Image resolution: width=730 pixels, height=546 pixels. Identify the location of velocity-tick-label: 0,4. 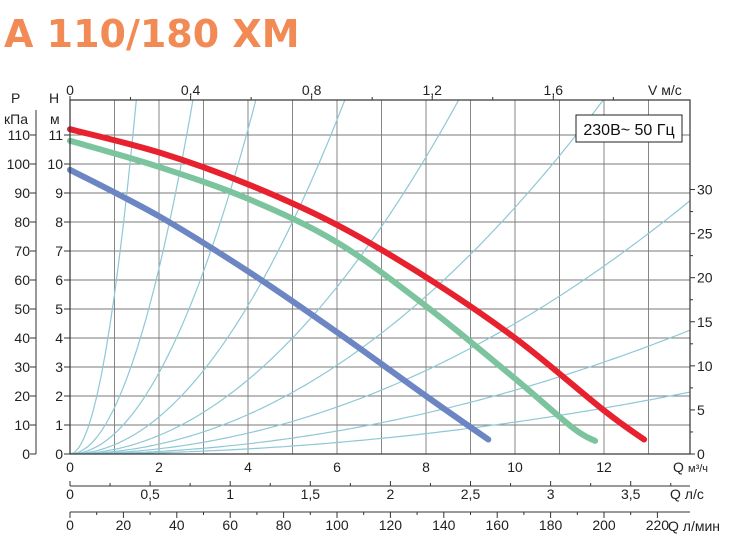
(191, 90).